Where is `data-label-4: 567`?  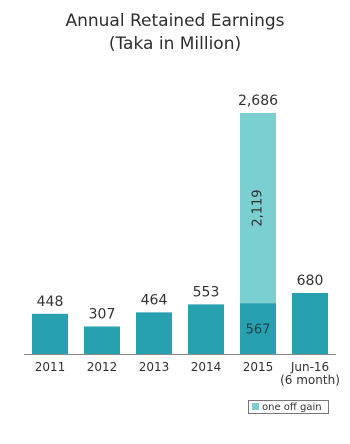
data-label-4: 567 is located at coordinates (258, 330).